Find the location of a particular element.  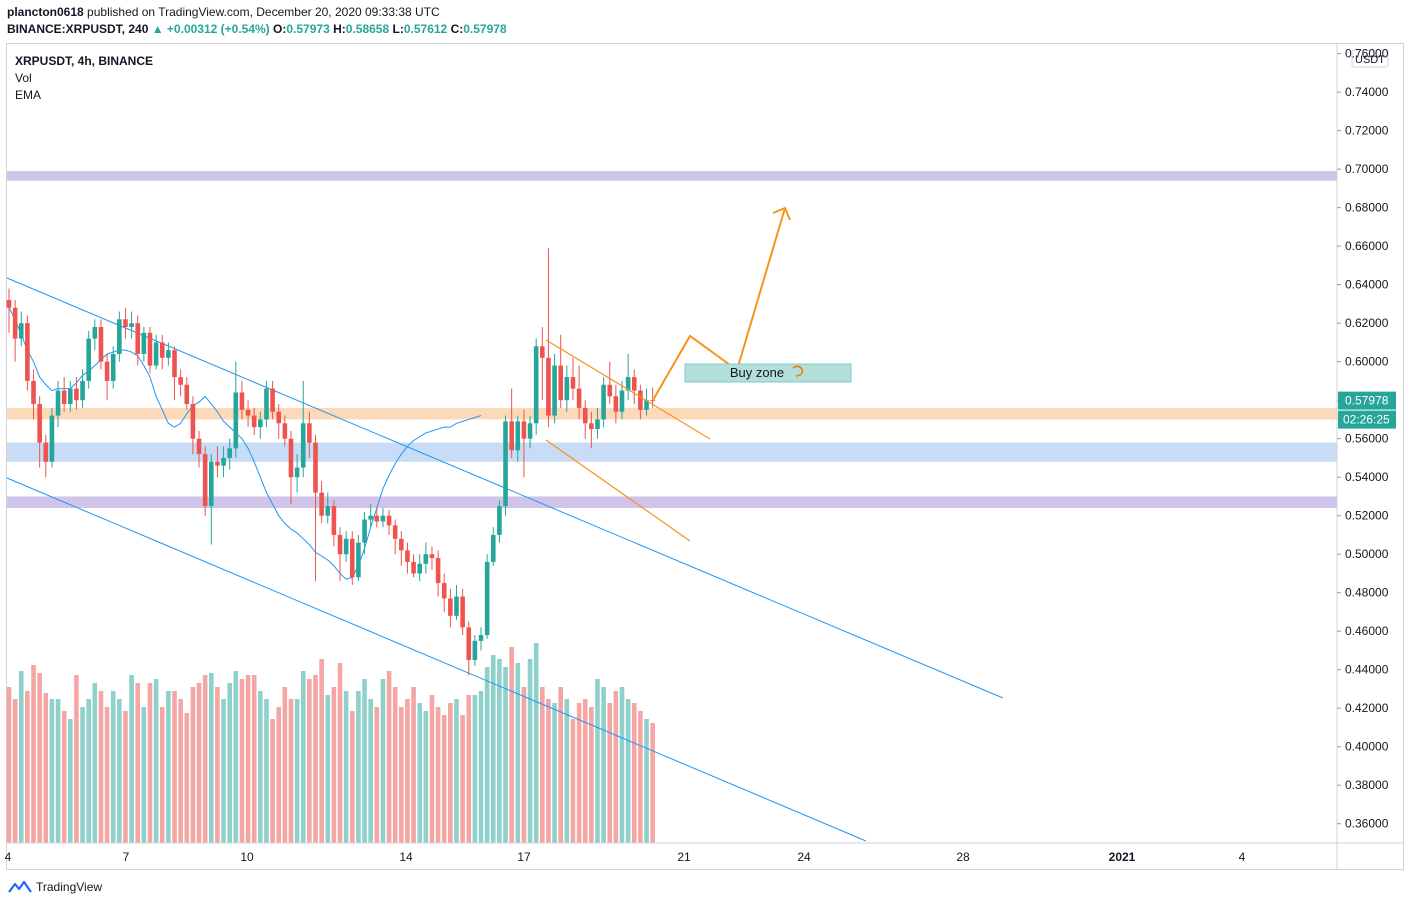

x-tick-label: 4 is located at coordinates (8, 857).